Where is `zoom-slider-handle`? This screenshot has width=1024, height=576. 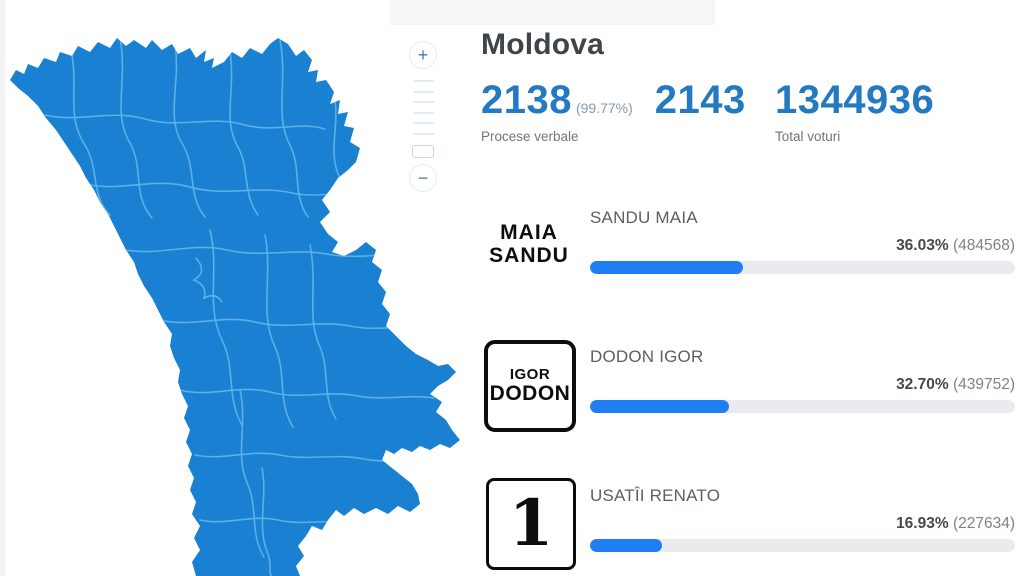 zoom-slider-handle is located at coordinates (423, 151).